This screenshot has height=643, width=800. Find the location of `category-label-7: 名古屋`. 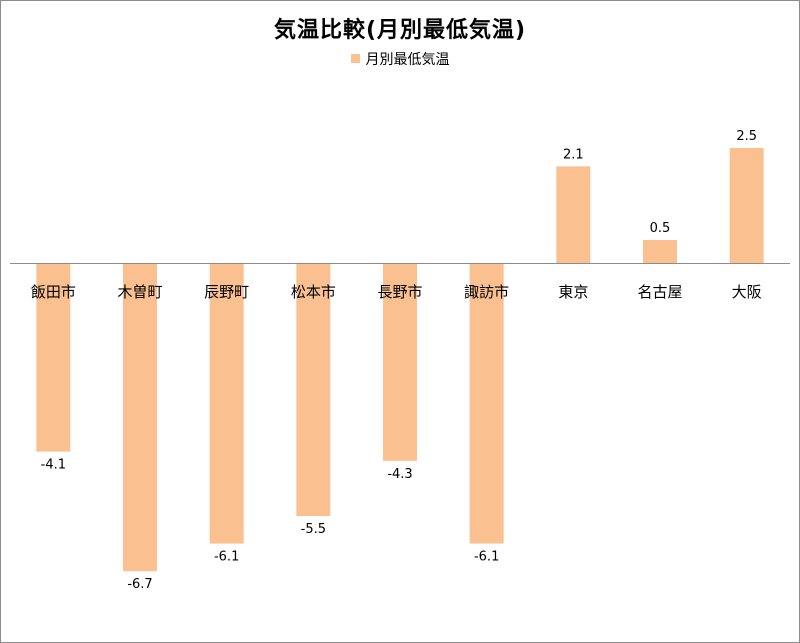

category-label-7: 名古屋 is located at coordinates (659, 292).